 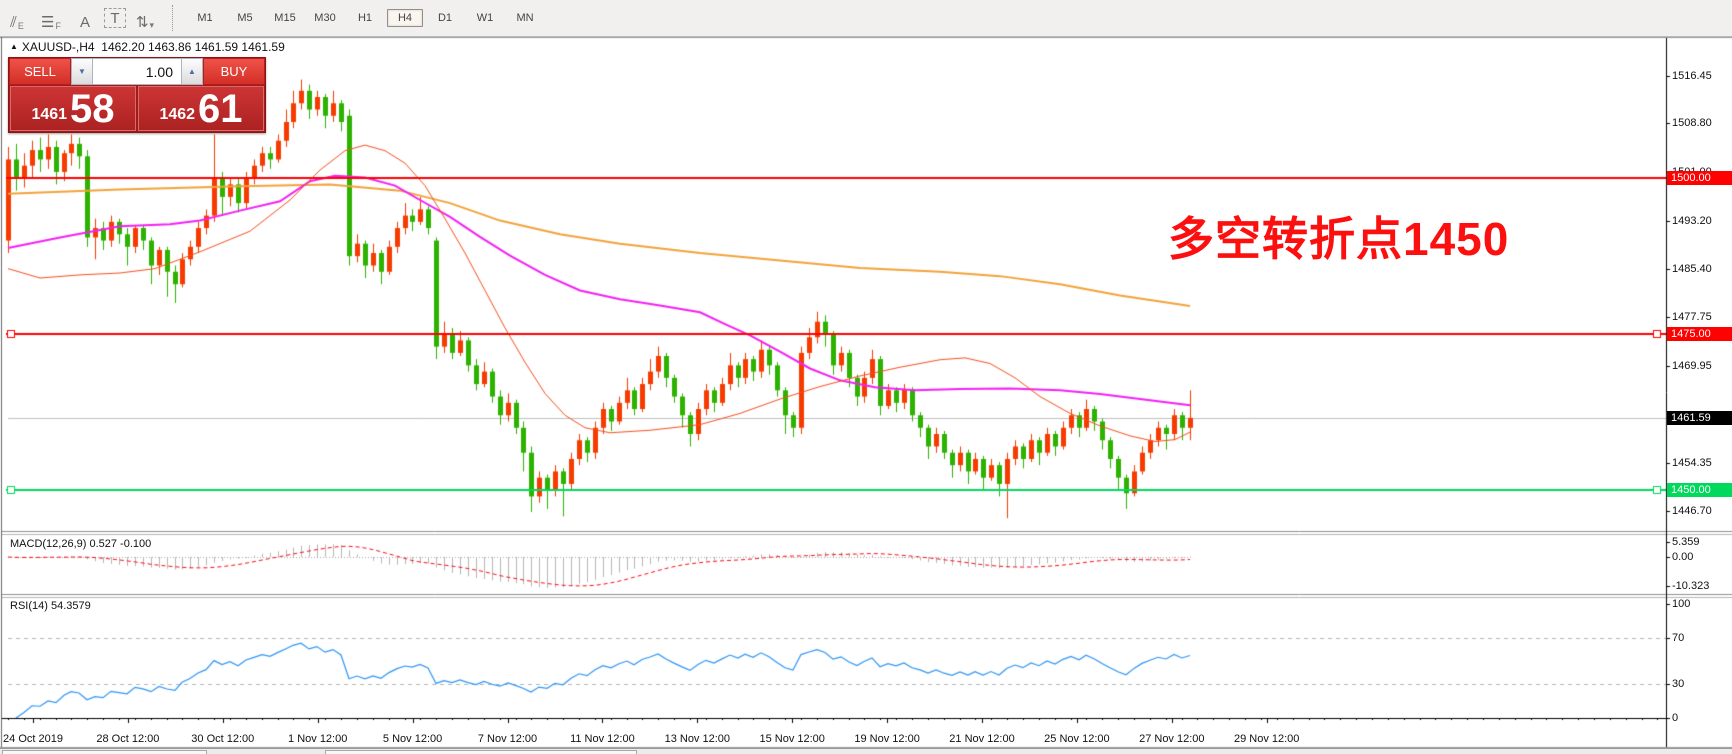 What do you see at coordinates (445, 18) in the screenshot?
I see `timeframe-button-d1: D1` at bounding box center [445, 18].